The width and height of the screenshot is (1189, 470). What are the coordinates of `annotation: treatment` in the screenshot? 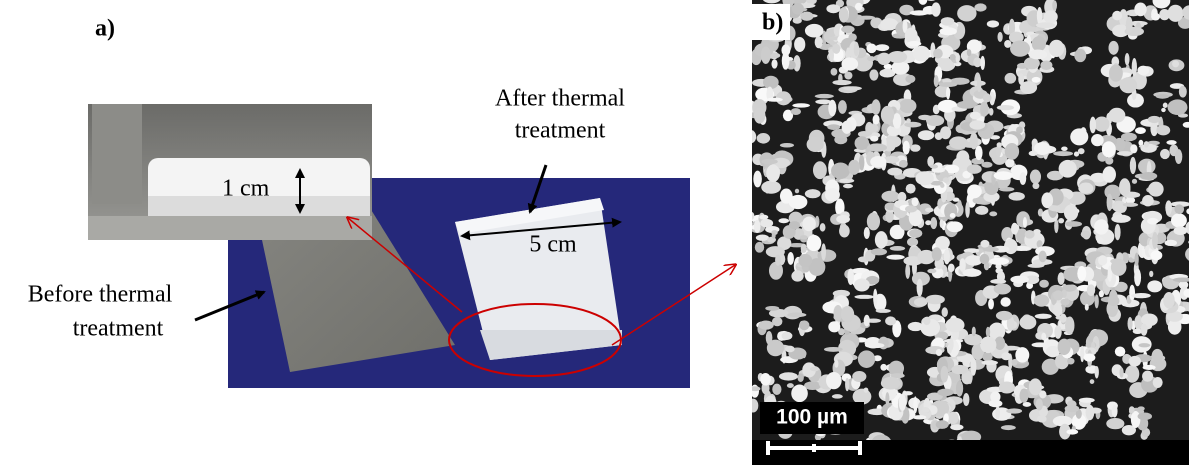 It's located at (560, 131).